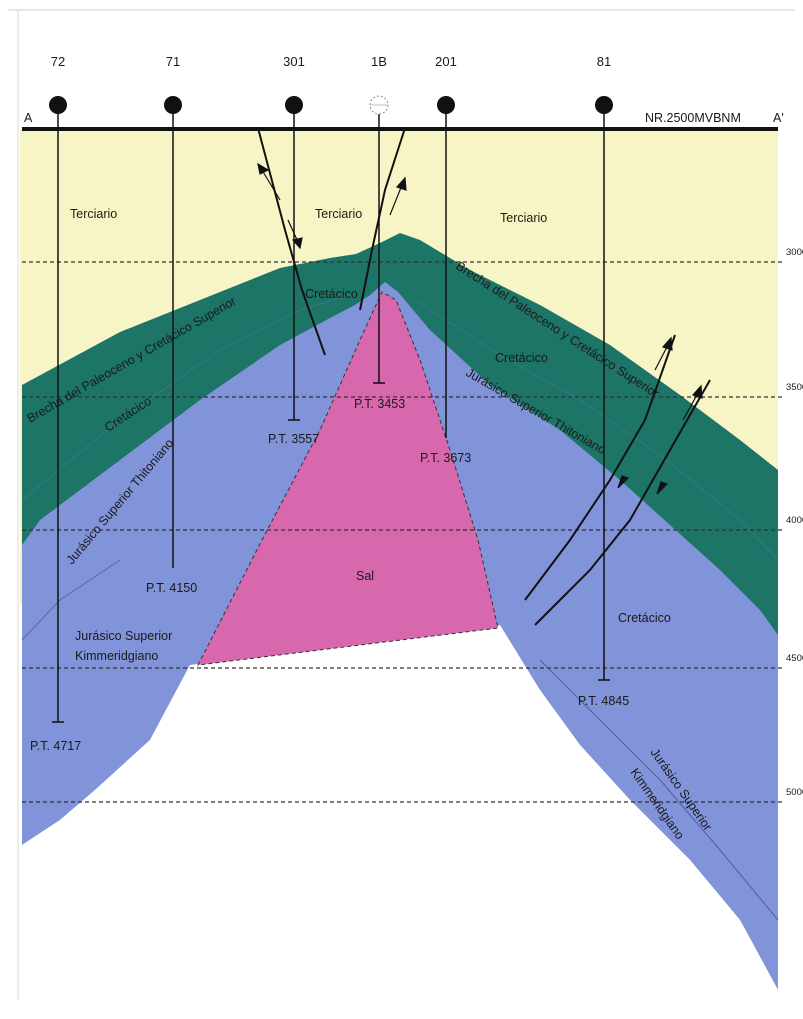 Image resolution: width=803 pixels, height=1019 pixels. What do you see at coordinates (379, 404) in the screenshot?
I see `well-td-label: P.T. 3453` at bounding box center [379, 404].